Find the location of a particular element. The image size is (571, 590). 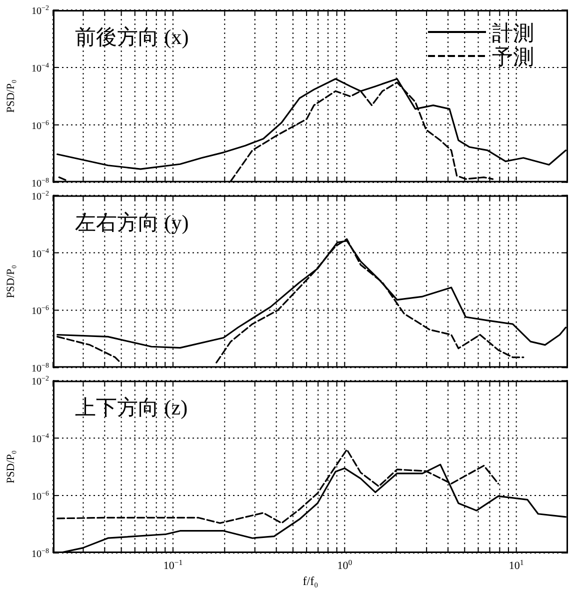

x-axis-title: f/f₀ is located at coordinates (310, 581).